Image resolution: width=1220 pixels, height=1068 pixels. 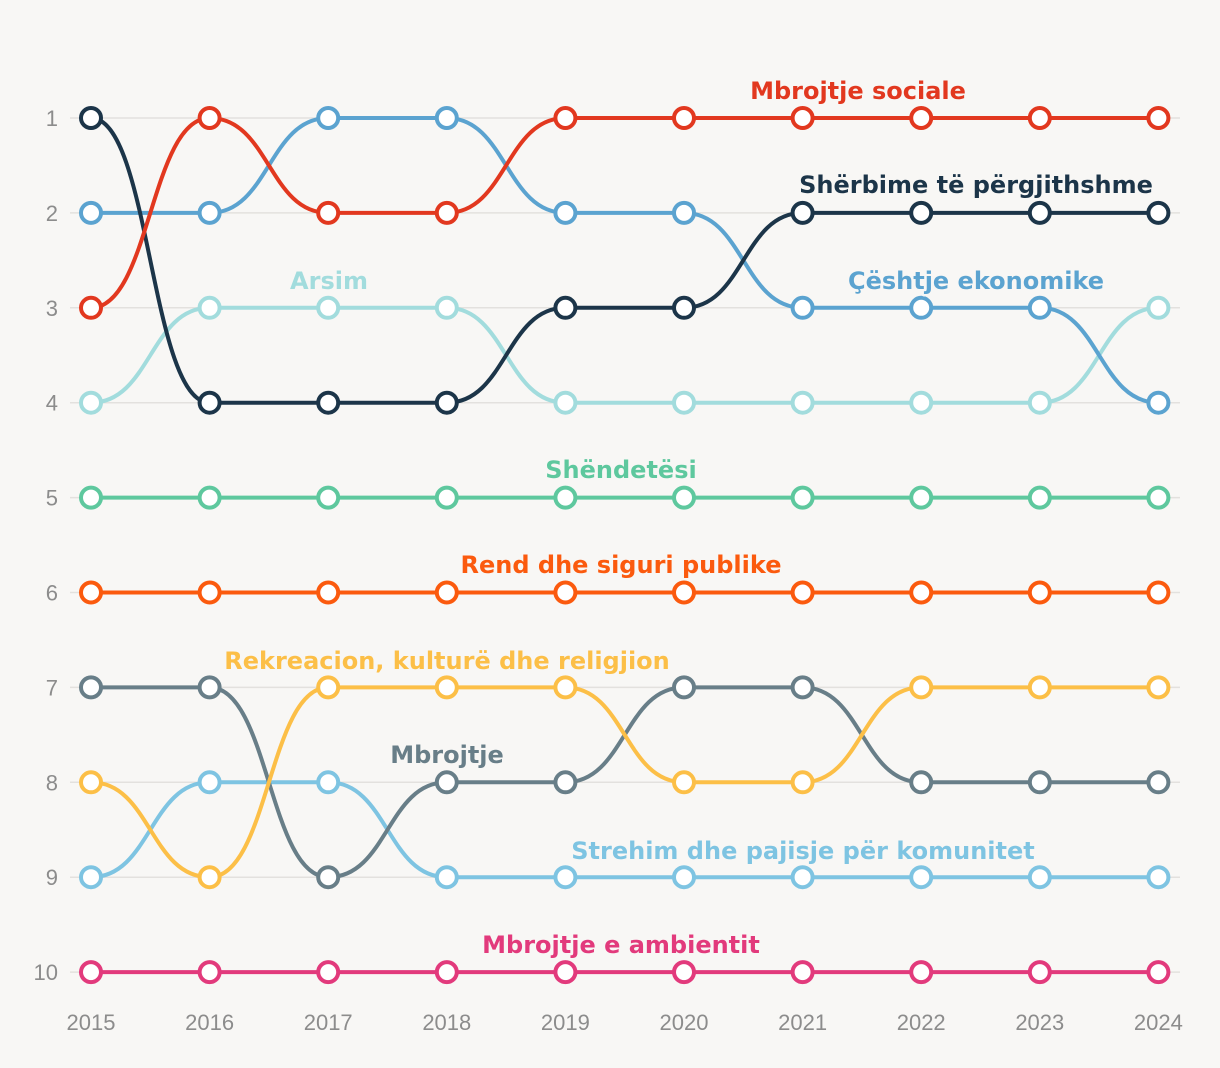 I want to click on series-shendetesi, so click(x=625, y=497).